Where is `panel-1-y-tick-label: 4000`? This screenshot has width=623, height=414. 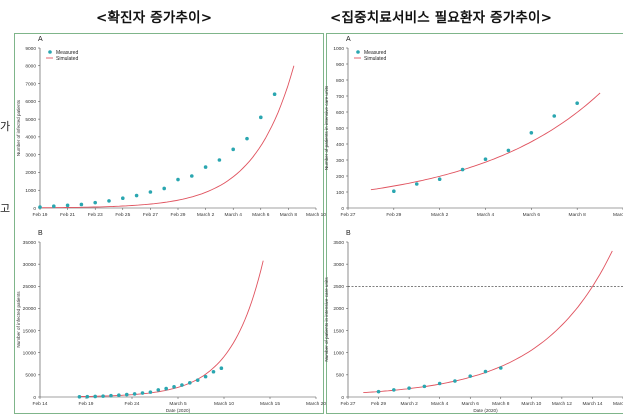
panel-1-y-tick-label: 4000 is located at coordinates (30, 138).